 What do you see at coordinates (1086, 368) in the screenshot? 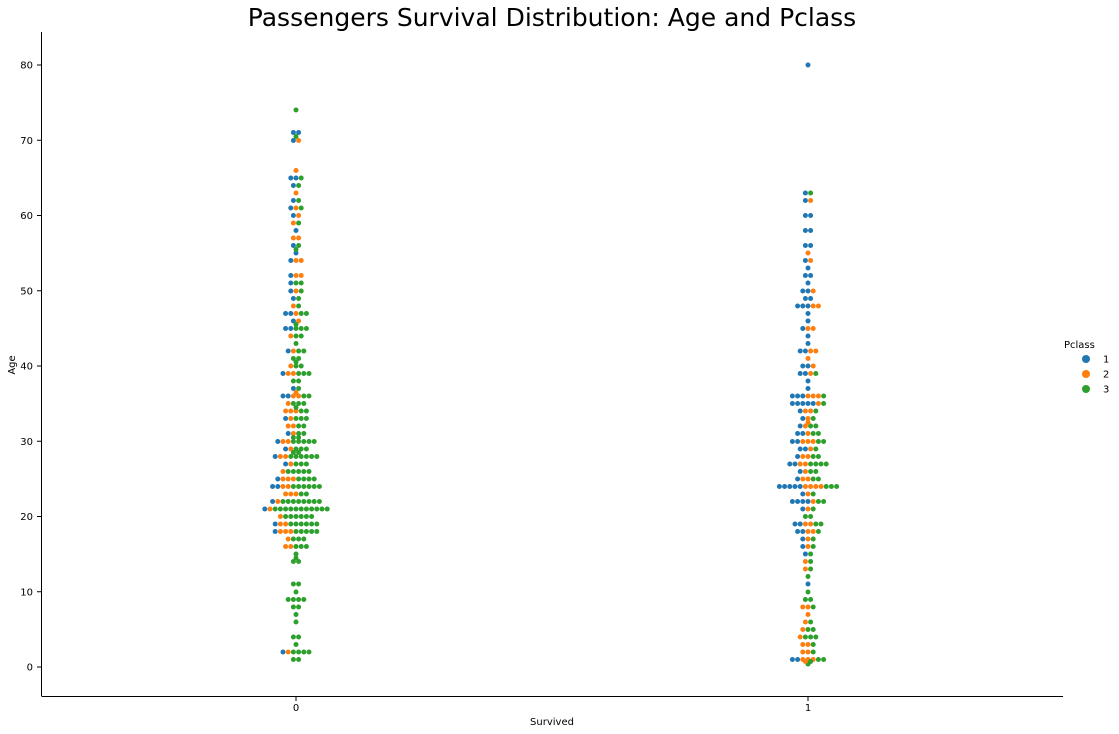
I see `legend: Pclass 1 2 3` at bounding box center [1086, 368].